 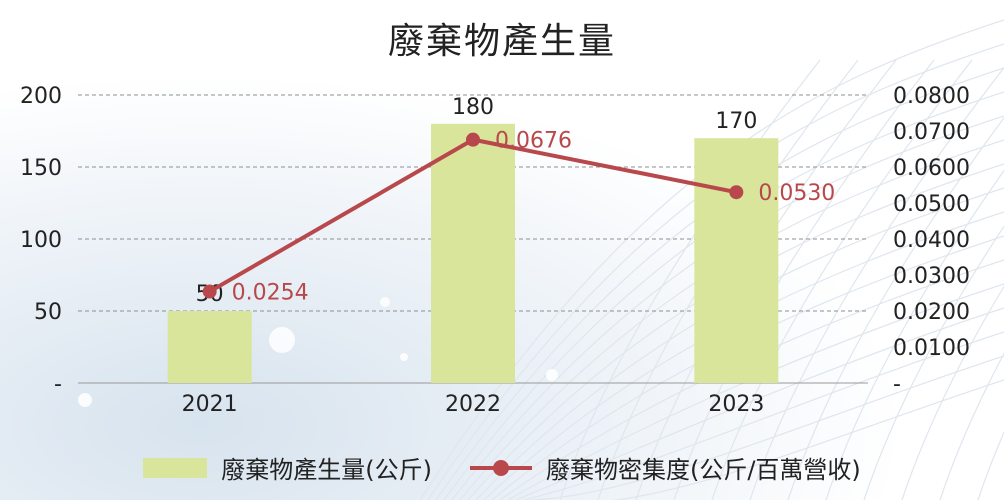 What do you see at coordinates (41, 168) in the screenshot?
I see `y-left-tick-label: 150` at bounding box center [41, 168].